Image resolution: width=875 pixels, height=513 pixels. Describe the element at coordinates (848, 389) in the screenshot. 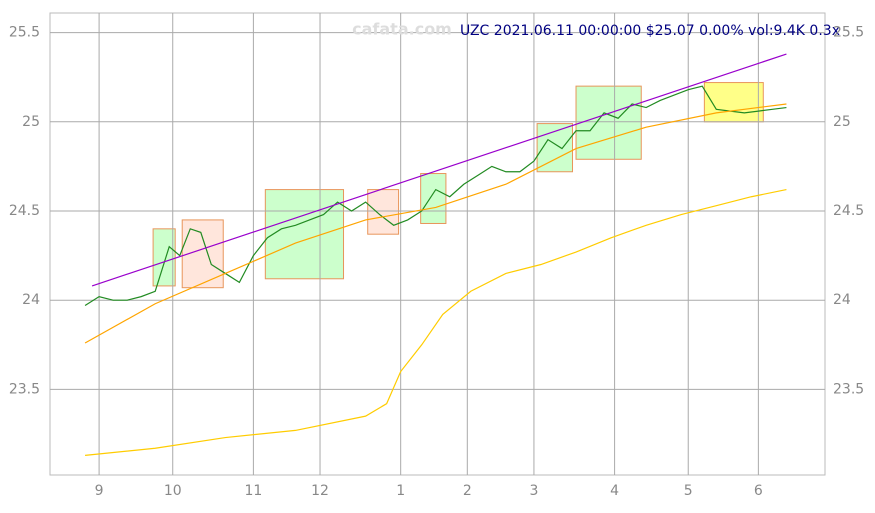

I see `y-tick-label-right: 23.5` at that location.